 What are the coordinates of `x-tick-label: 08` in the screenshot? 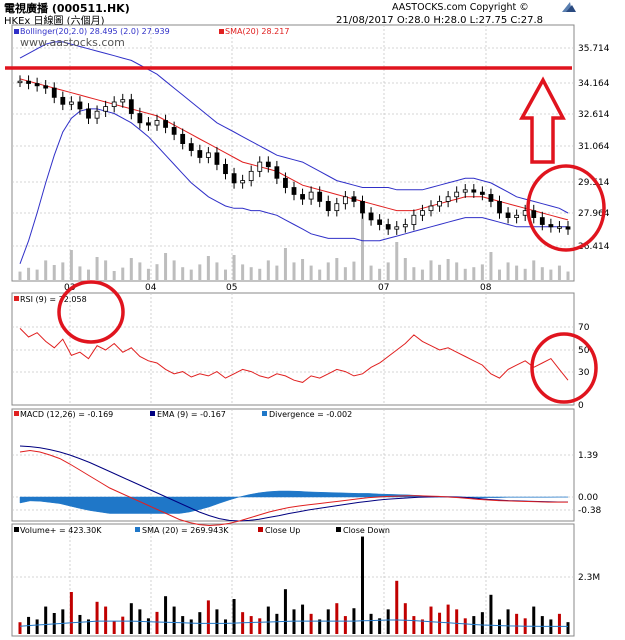 It's located at (486, 288).